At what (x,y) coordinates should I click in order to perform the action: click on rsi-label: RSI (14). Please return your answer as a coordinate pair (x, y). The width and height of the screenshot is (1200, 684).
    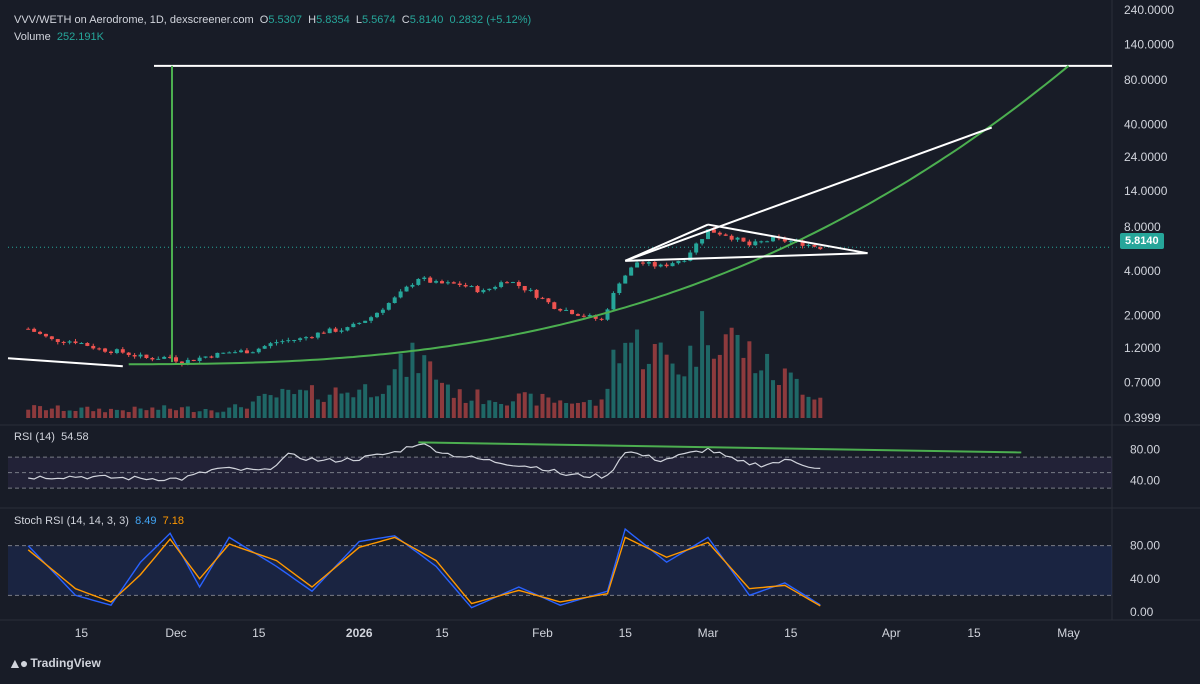
    Looking at the image, I should click on (34, 437).